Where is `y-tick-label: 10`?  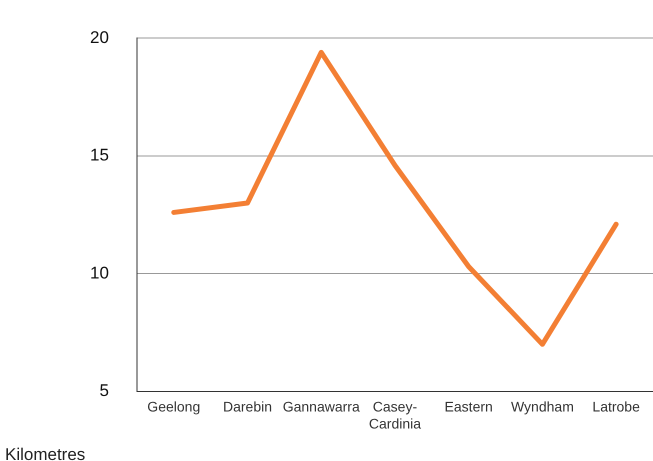
y-tick-label: 10 is located at coordinates (99, 272).